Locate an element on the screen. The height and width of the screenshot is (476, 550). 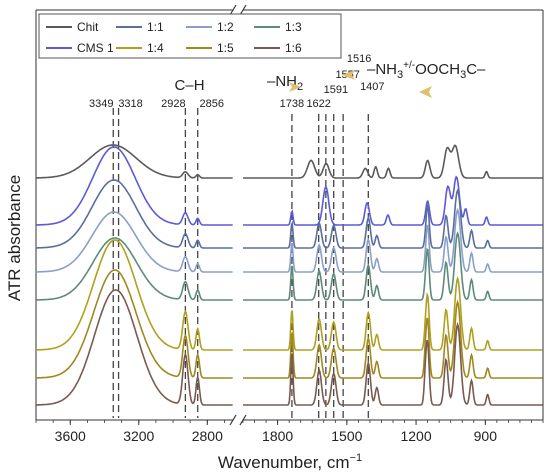
x-tick-label: 1800 is located at coordinates (277, 436).